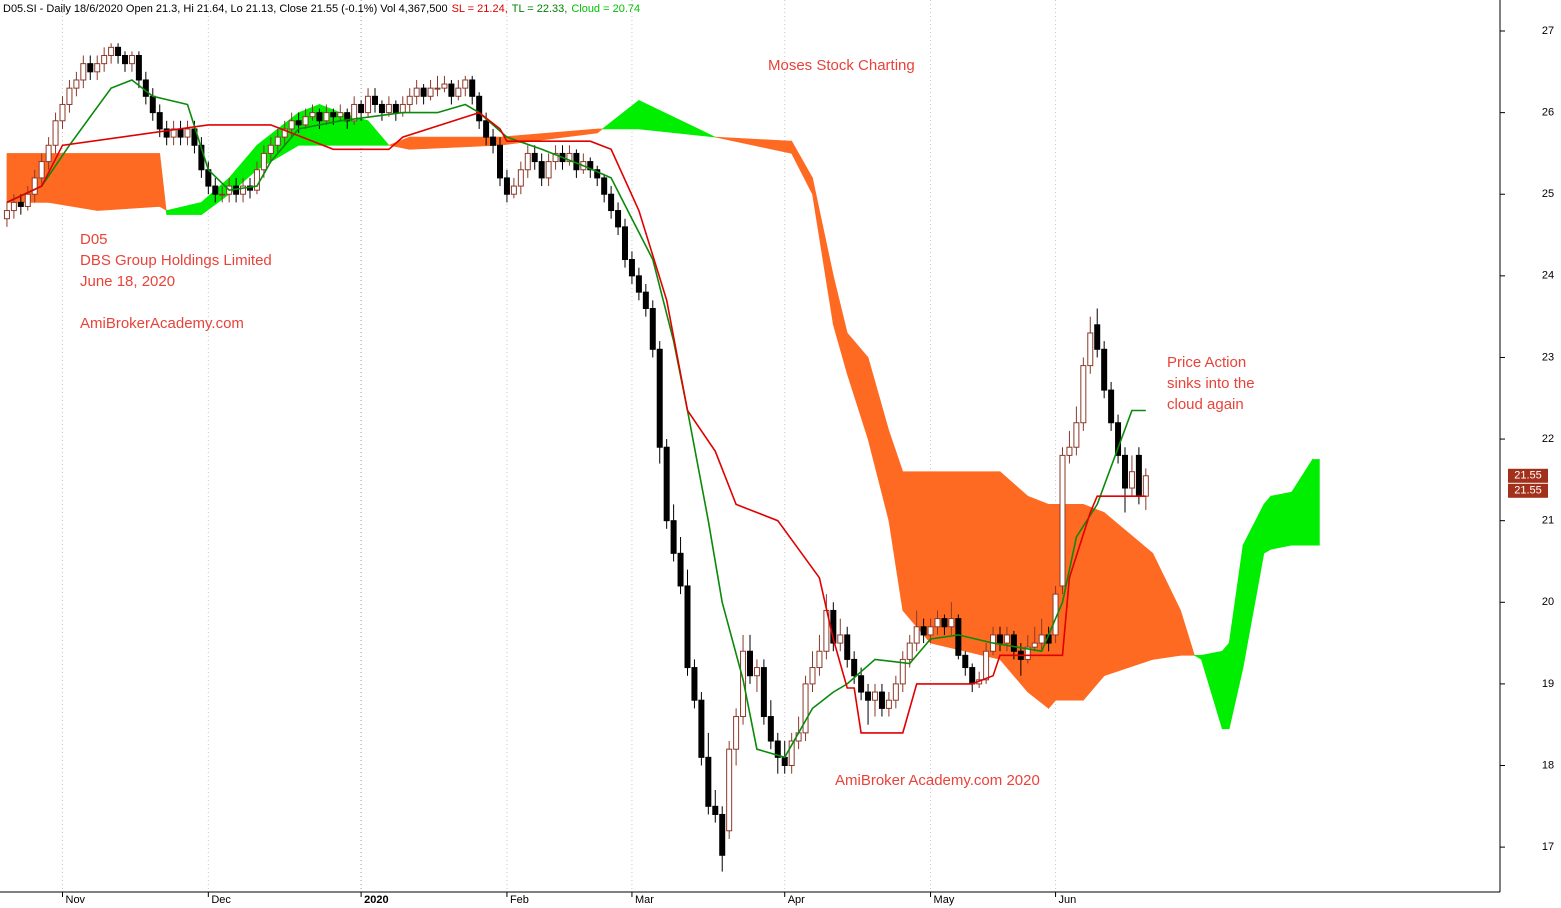  Describe the element at coordinates (1548, 521) in the screenshot. I see `y-tick-label: 21` at that location.